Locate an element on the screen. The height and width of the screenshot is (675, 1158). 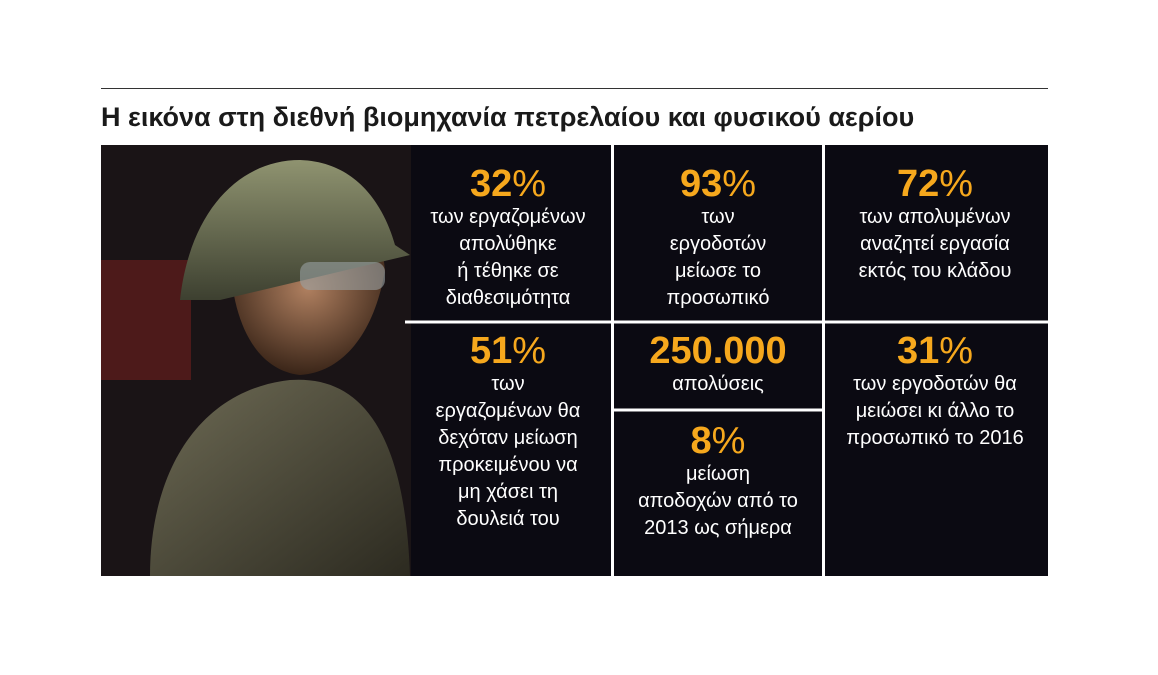
stat-description: μείωσε το is located at coordinates (718, 271).